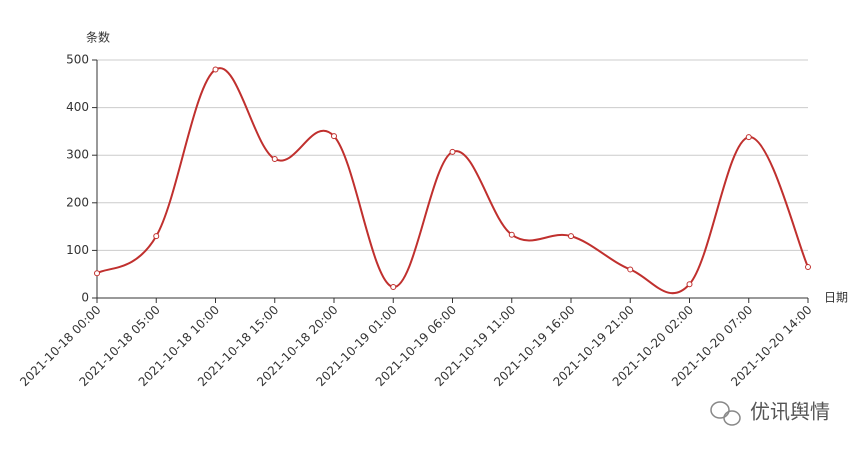 Image resolution: width=860 pixels, height=450 pixels. Describe the element at coordinates (77, 107) in the screenshot. I see `y-tick-label: 400` at that location.